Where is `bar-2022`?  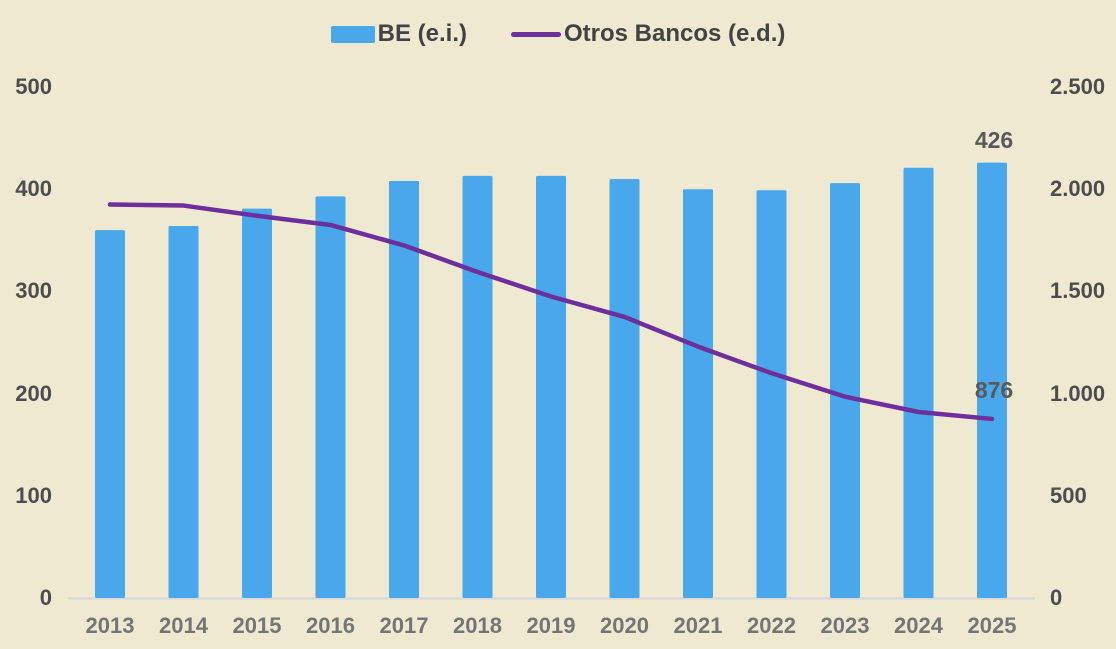
bar-2022 is located at coordinates (771, 394).